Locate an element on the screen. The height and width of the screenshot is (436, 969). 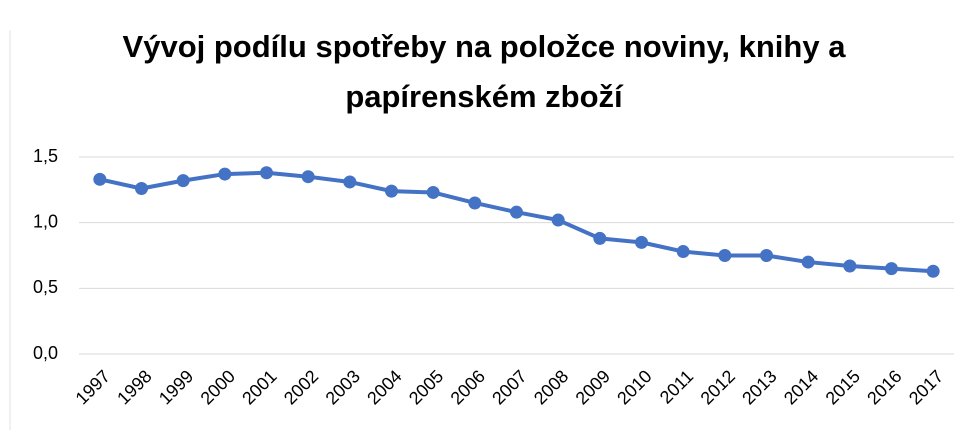
x-tick-label: 2001 is located at coordinates (259, 387).